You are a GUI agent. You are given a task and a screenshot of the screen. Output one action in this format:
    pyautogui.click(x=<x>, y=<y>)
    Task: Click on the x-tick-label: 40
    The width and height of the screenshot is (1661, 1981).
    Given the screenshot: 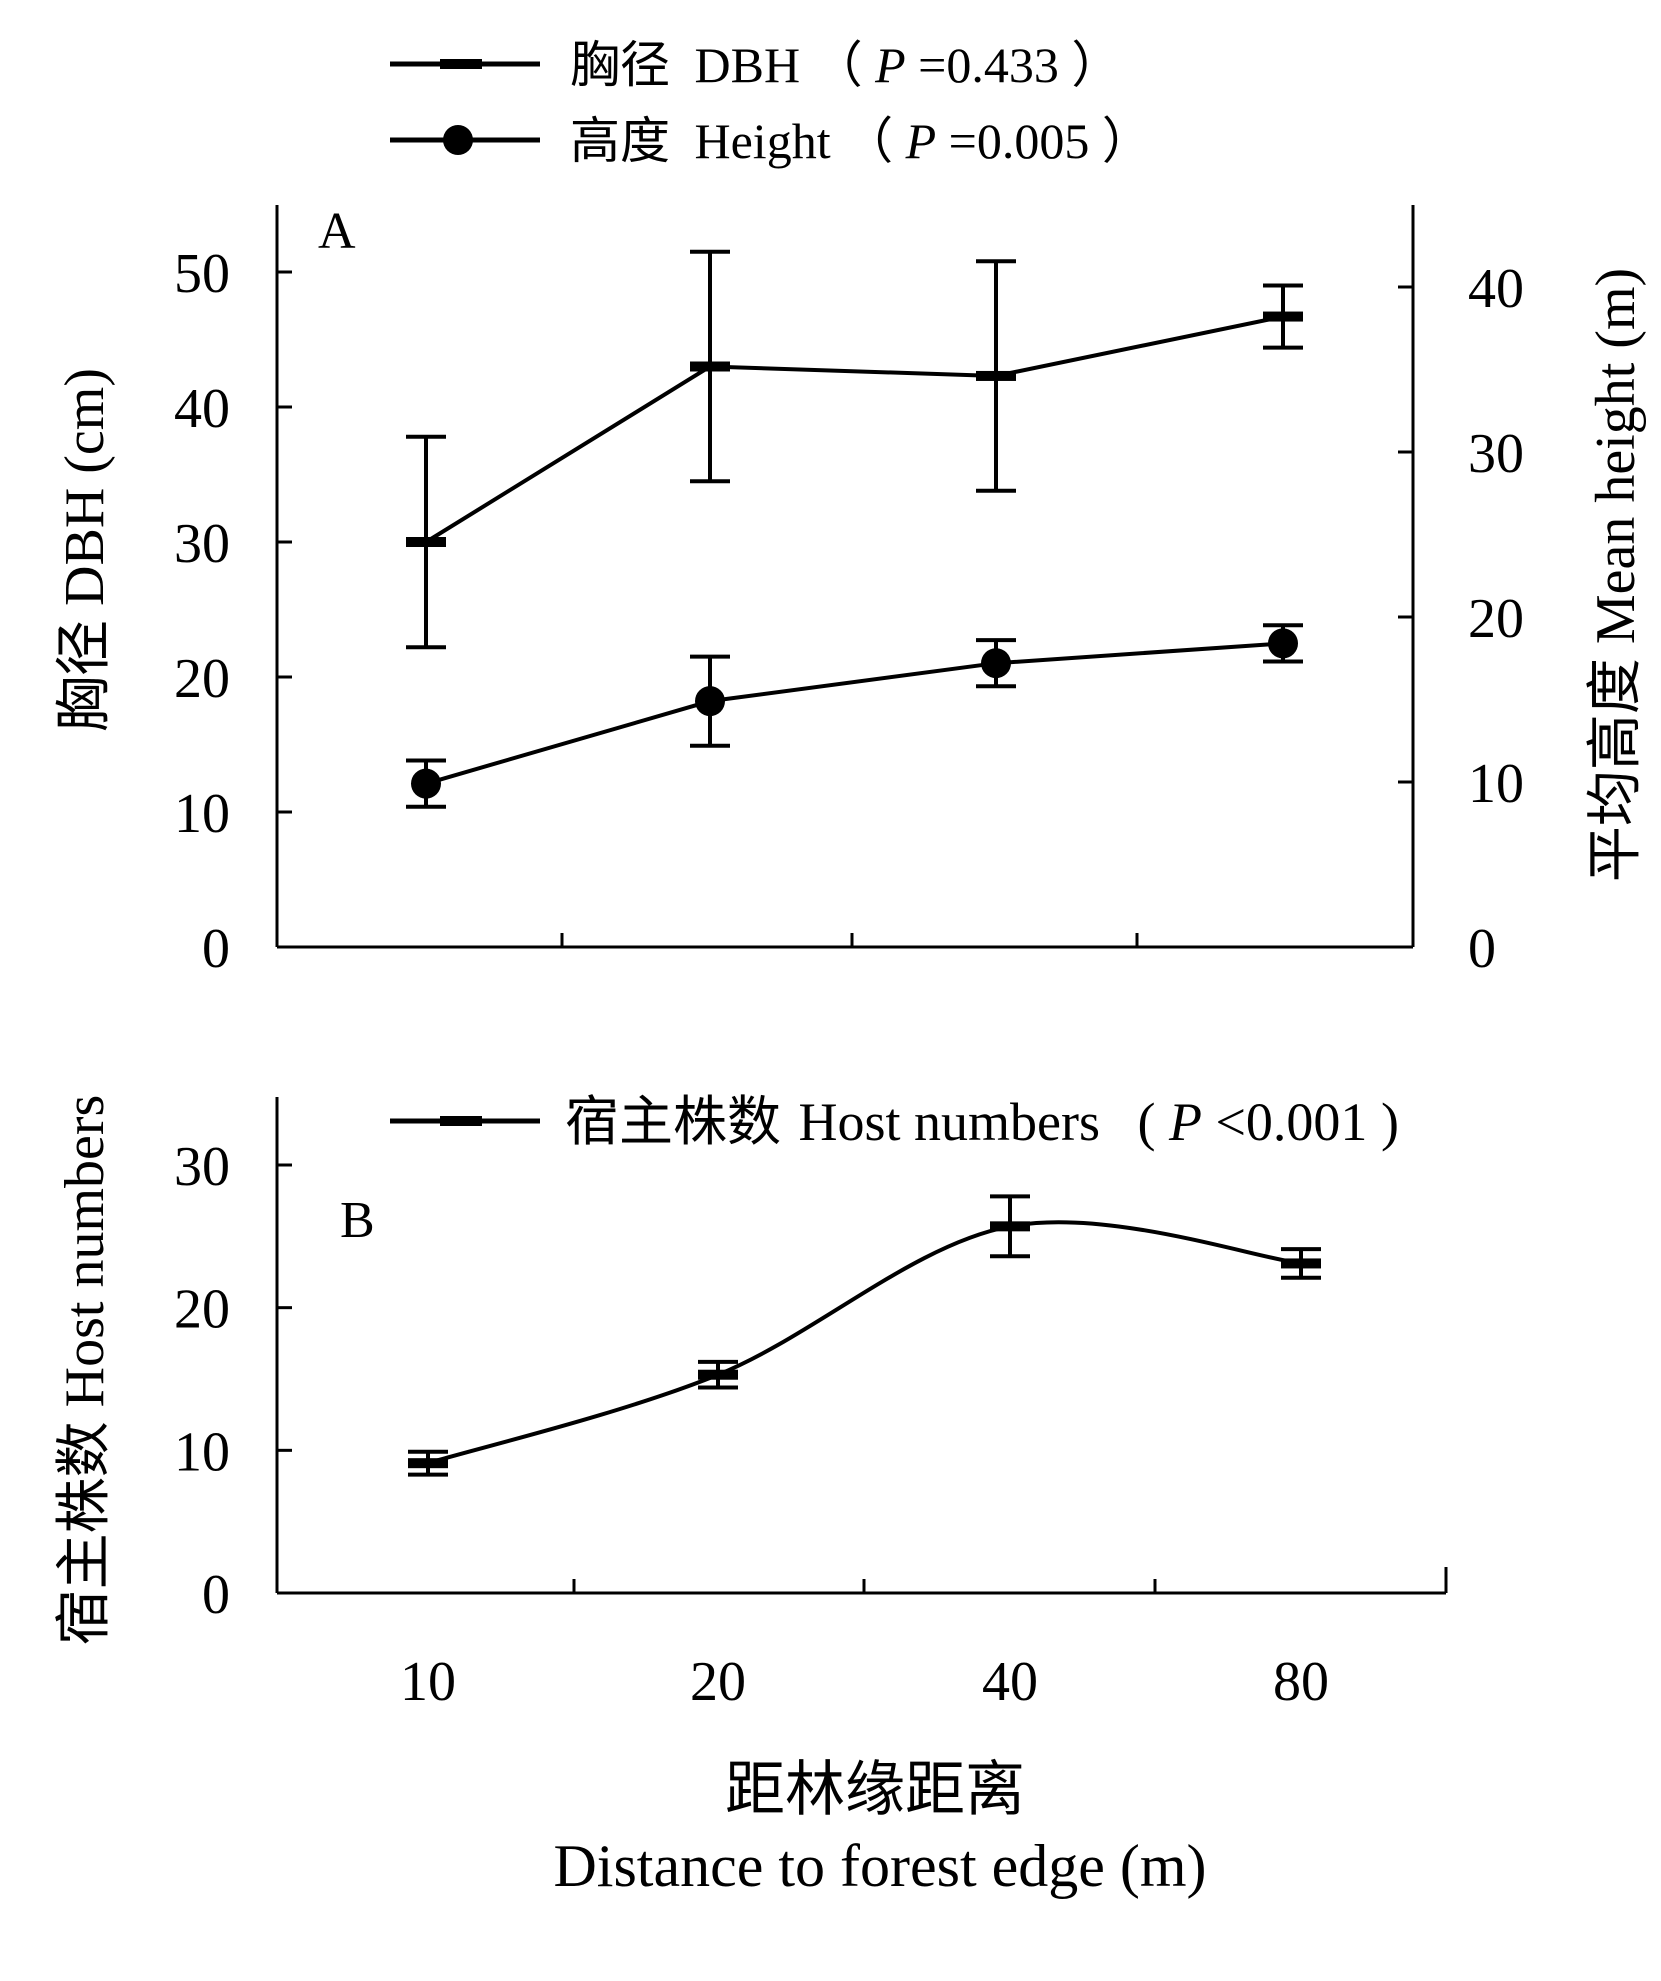 What is the action you would take?
    pyautogui.click(x=1010, y=1682)
    